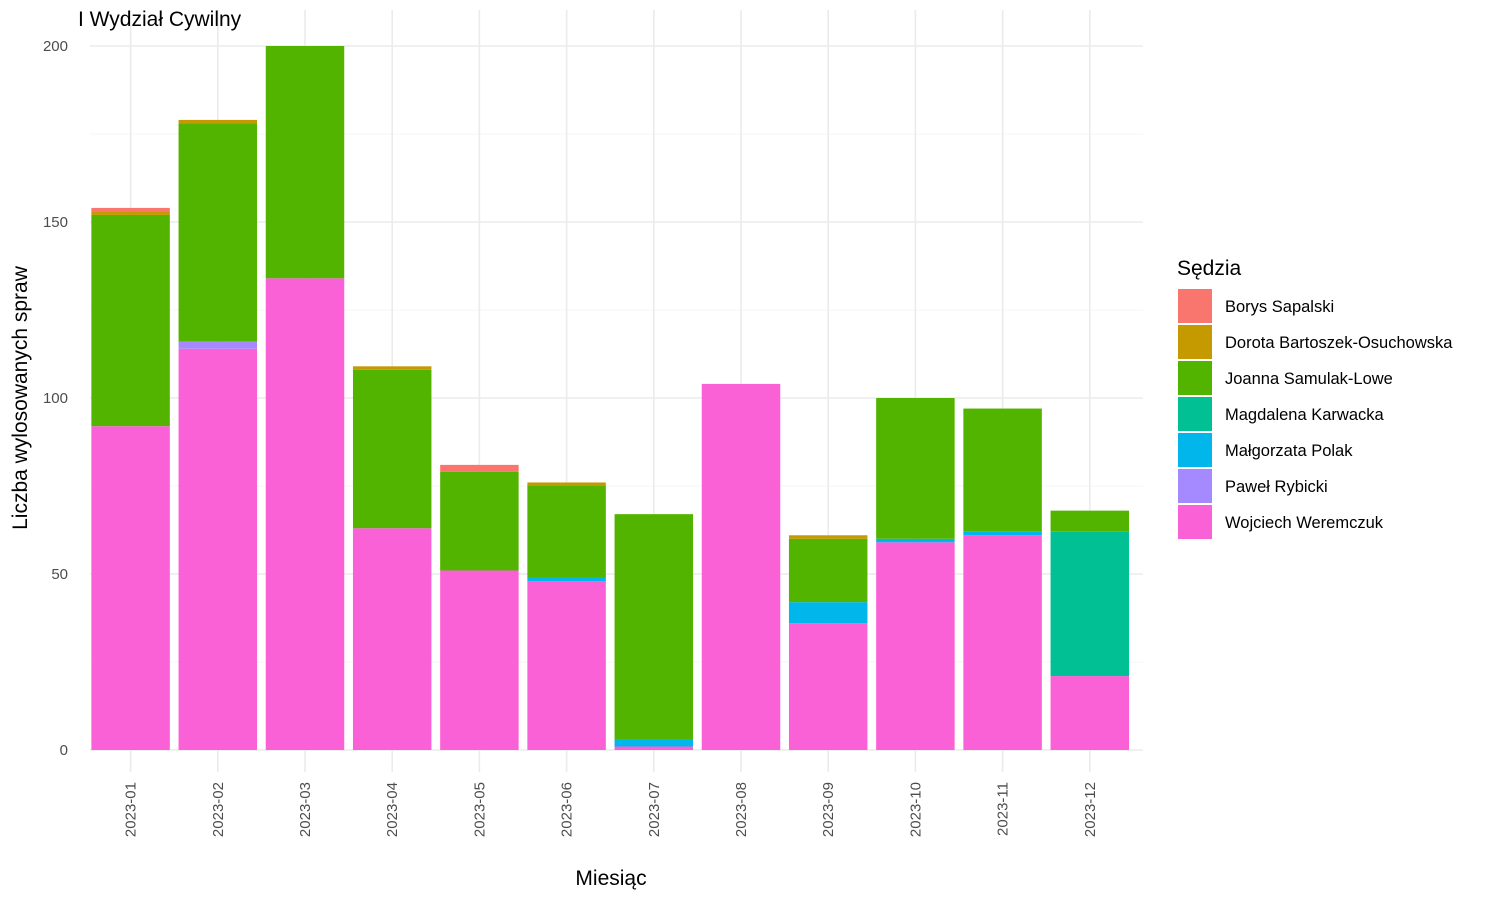 This screenshot has height=900, width=1500. I want to click on x-tick-label: 2023-11, so click(1003, 809).